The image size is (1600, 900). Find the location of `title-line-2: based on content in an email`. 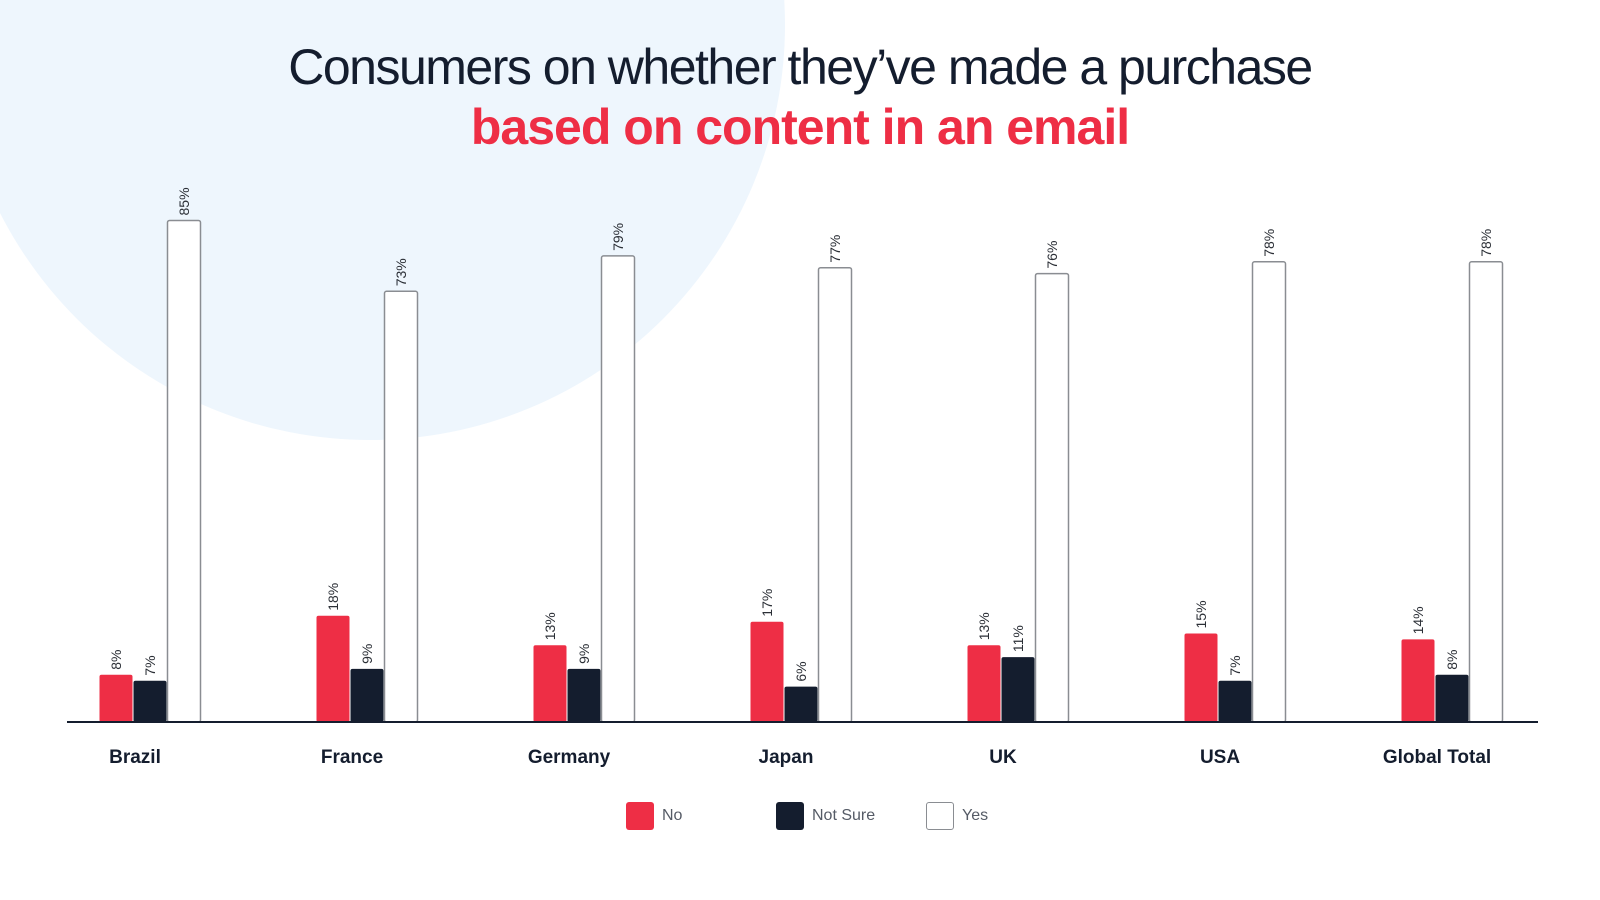

title-line-2: based on content in an email is located at coordinates (800, 127).